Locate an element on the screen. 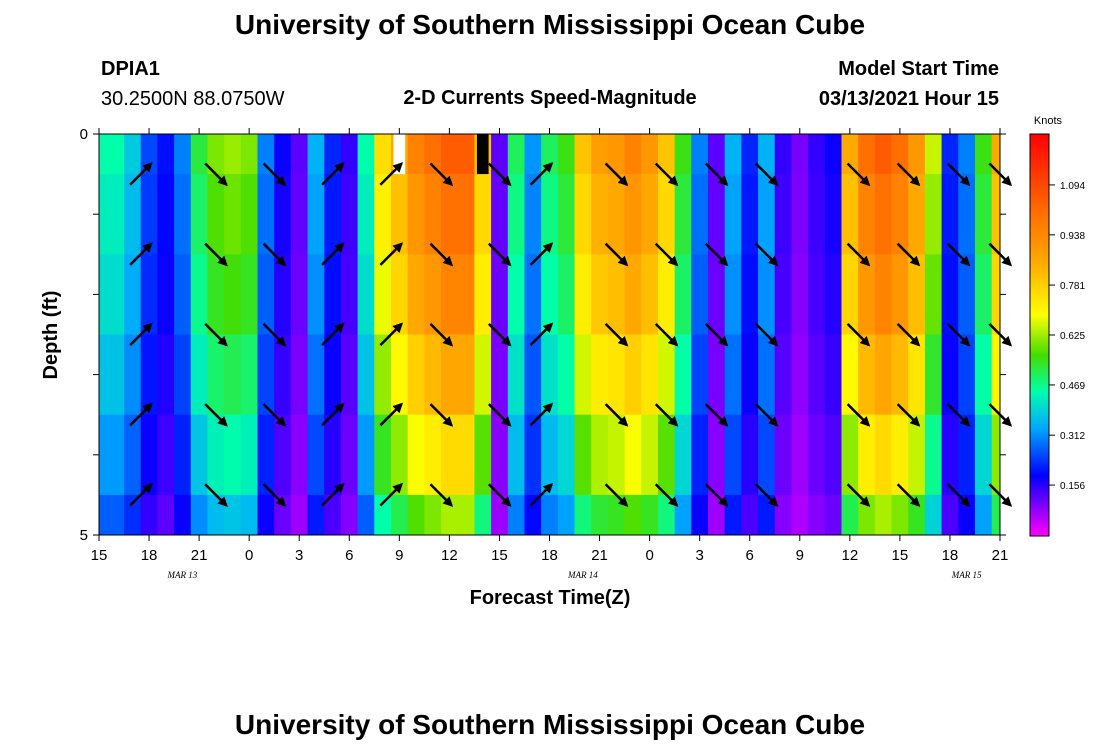 The width and height of the screenshot is (1100, 750). missing-data-cell is located at coordinates (399, 154).